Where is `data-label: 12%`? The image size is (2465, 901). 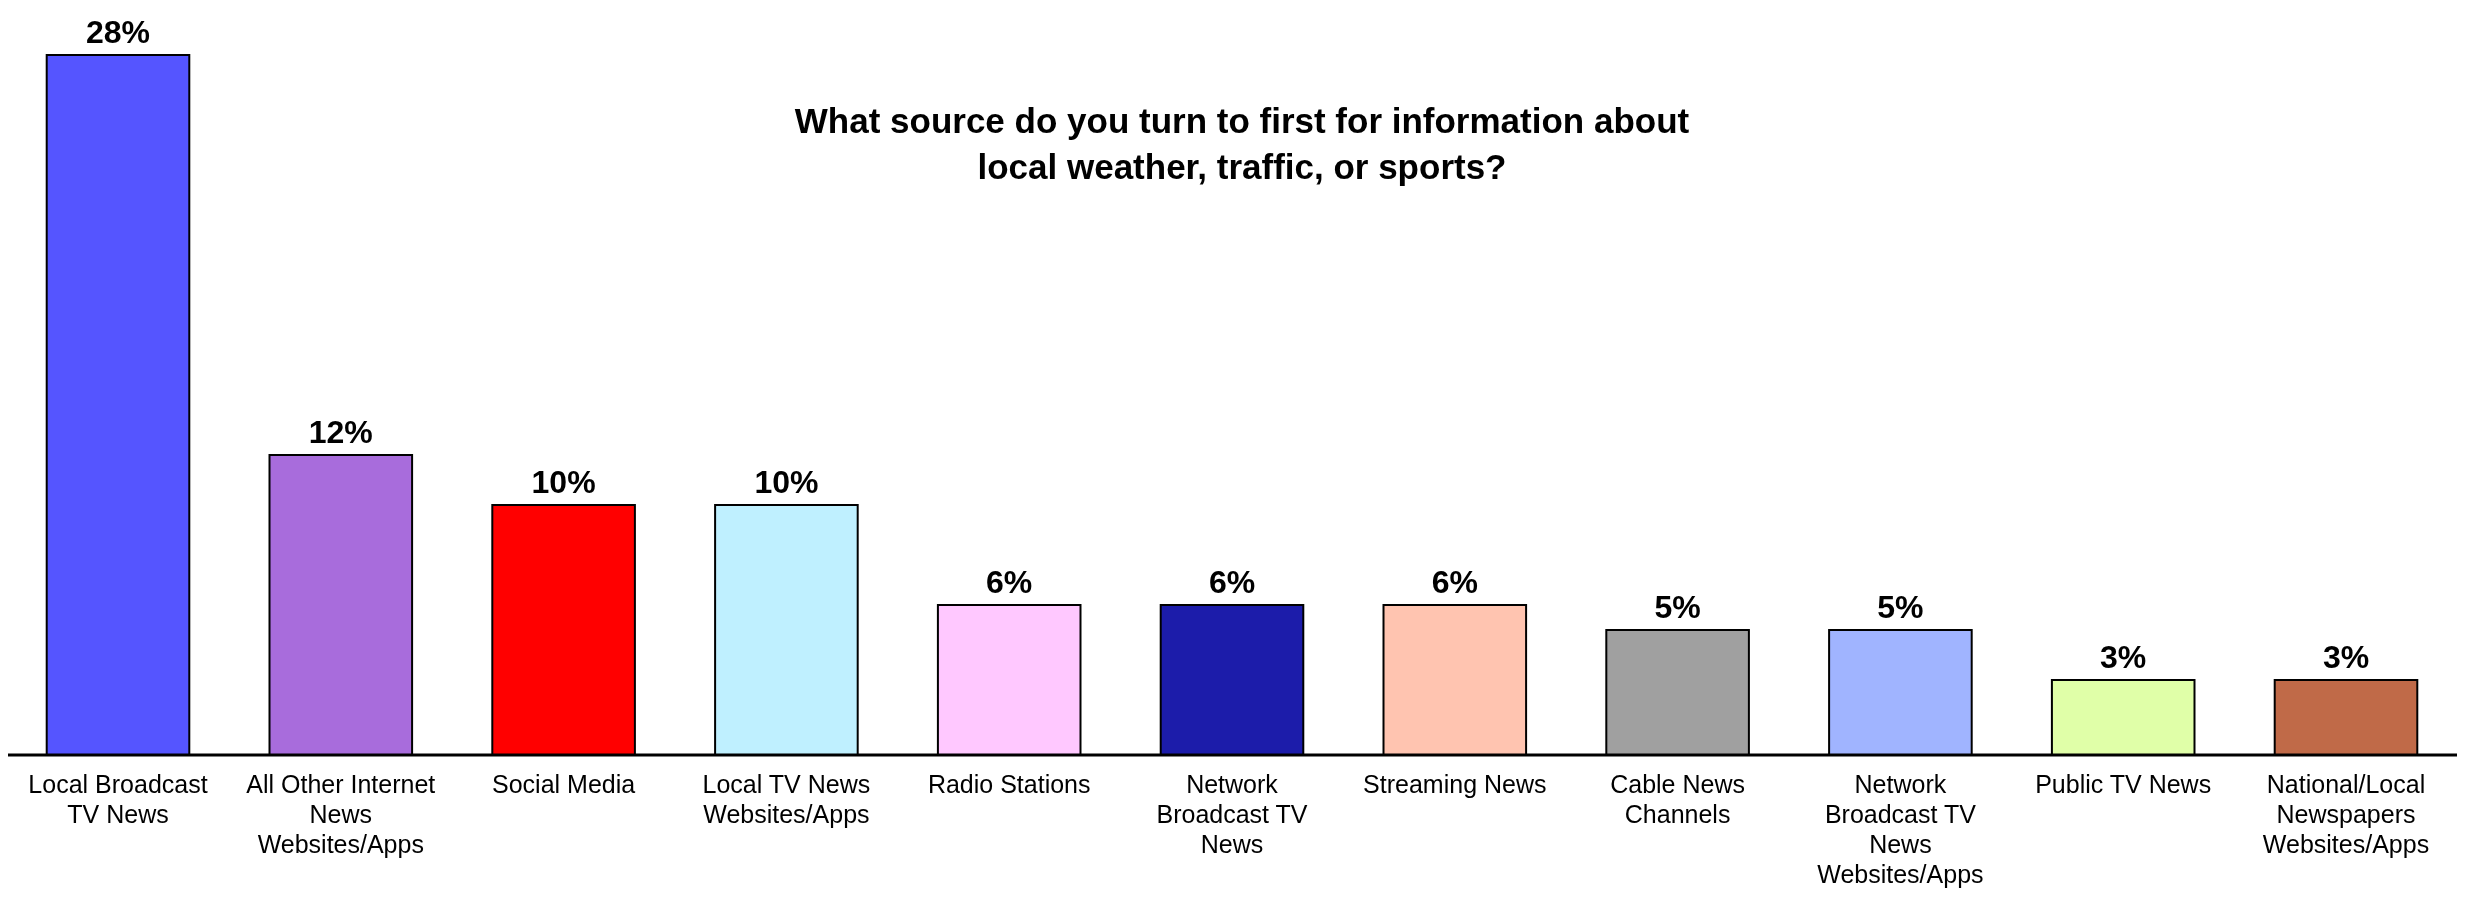 data-label: 12% is located at coordinates (340, 432).